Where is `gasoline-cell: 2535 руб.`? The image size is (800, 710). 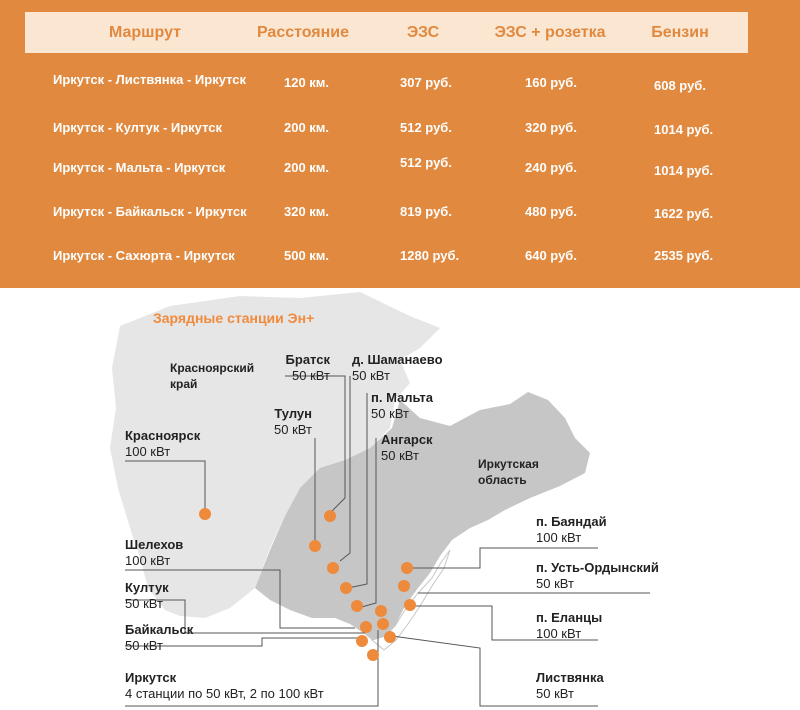 gasoline-cell: 2535 руб. is located at coordinates (684, 255).